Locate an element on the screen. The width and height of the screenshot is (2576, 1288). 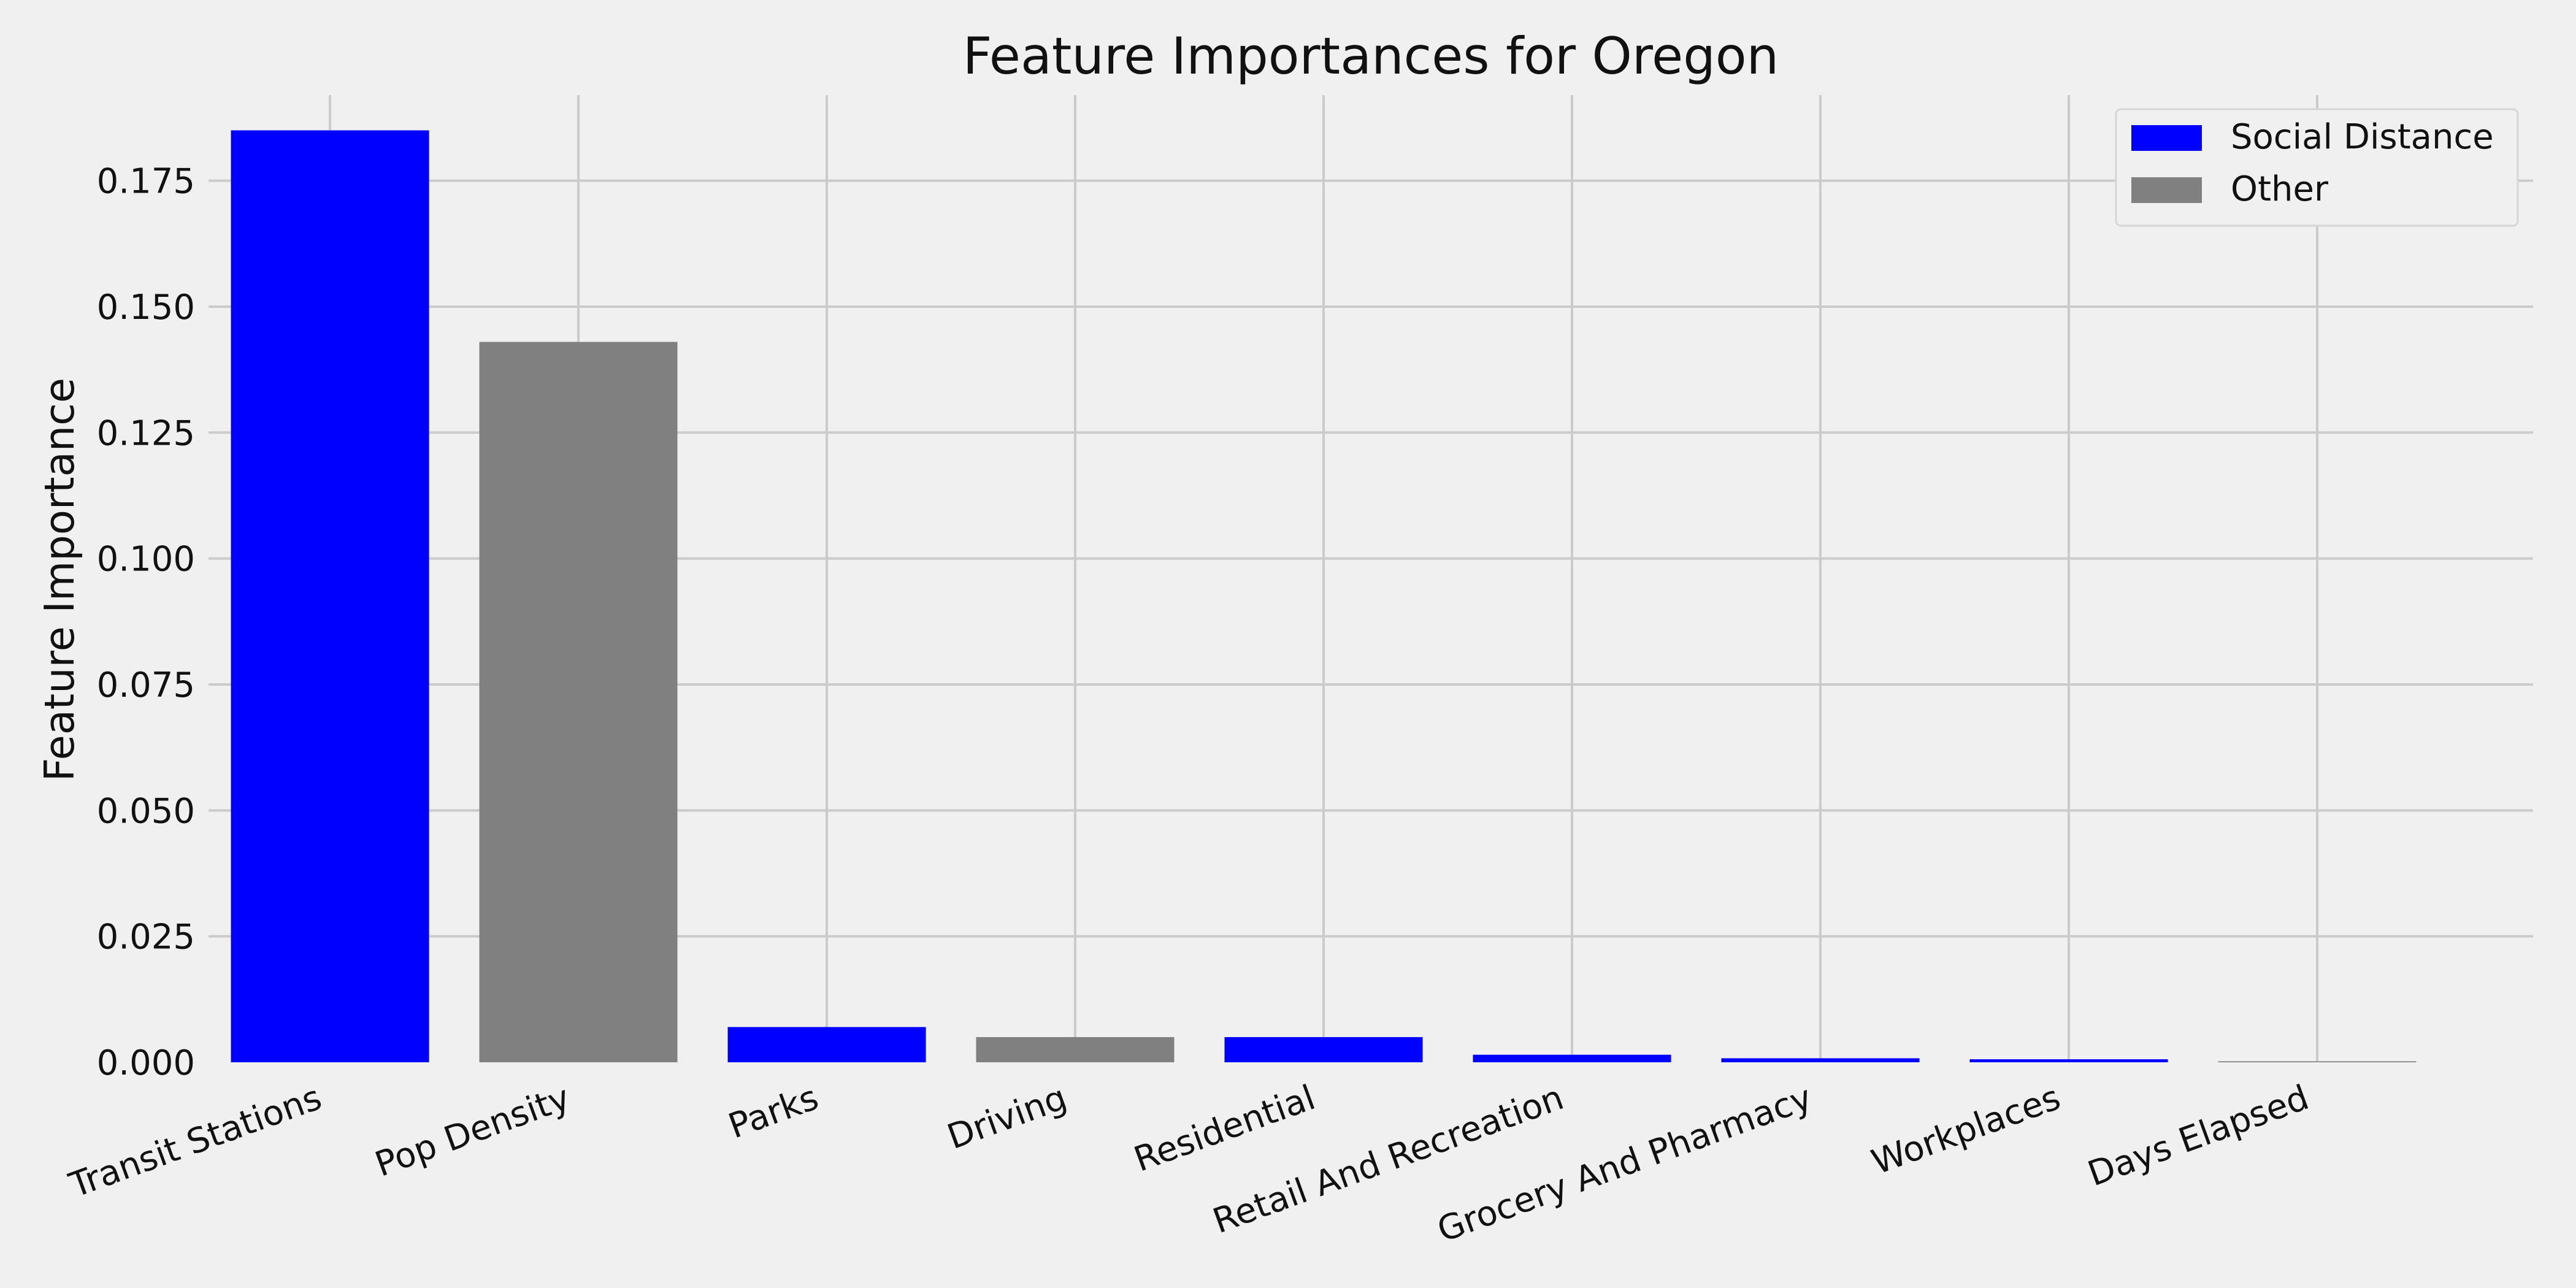
bar-workplaces is located at coordinates (2068, 1060).